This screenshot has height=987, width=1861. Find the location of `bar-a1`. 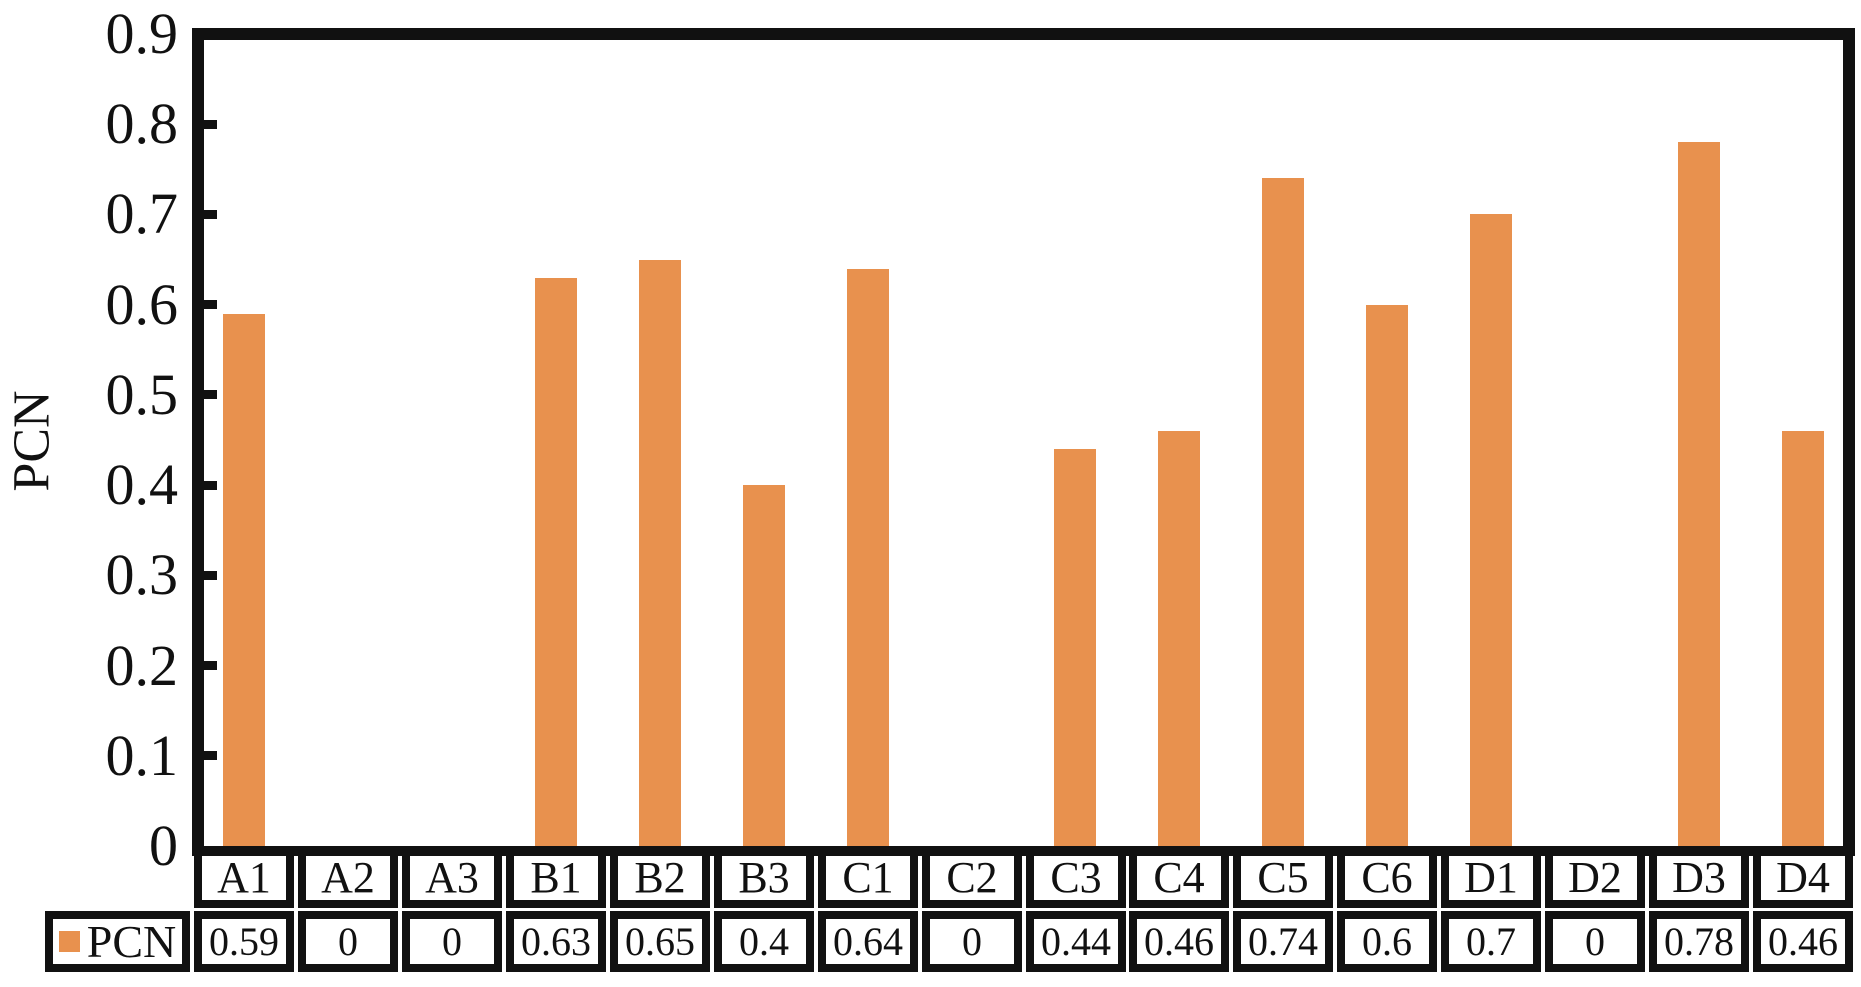

bar-a1 is located at coordinates (244, 580).